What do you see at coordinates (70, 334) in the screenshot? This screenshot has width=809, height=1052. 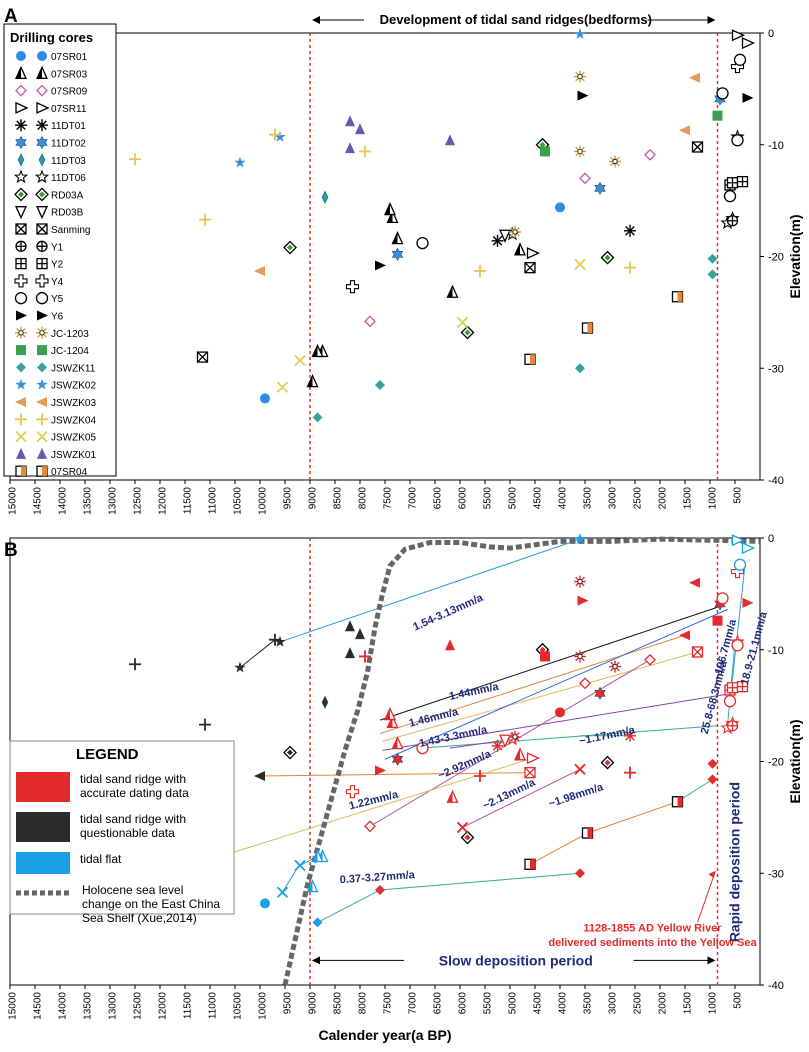 I see `legend-label: JC-1203` at bounding box center [70, 334].